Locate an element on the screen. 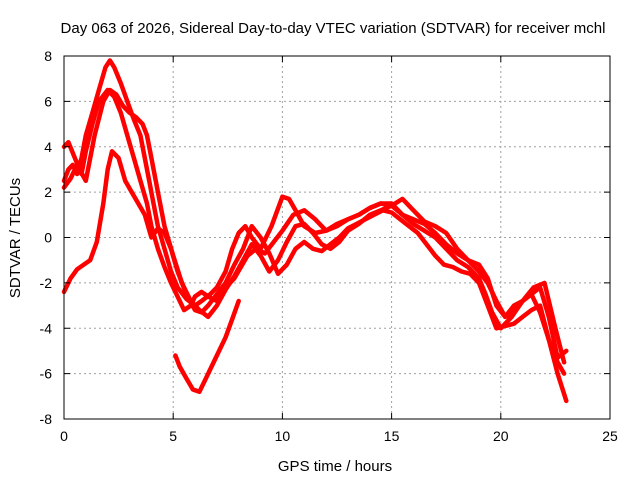 The width and height of the screenshot is (640, 480). y-tick-label: 8 is located at coordinates (48, 56).